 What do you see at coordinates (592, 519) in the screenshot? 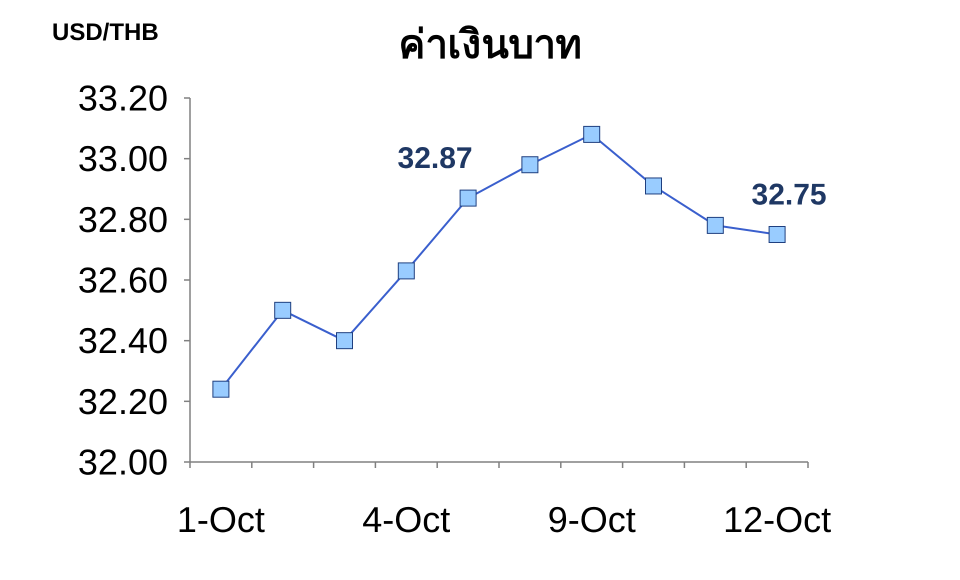
I see `x-tick-label: 9-Oct` at bounding box center [592, 519].